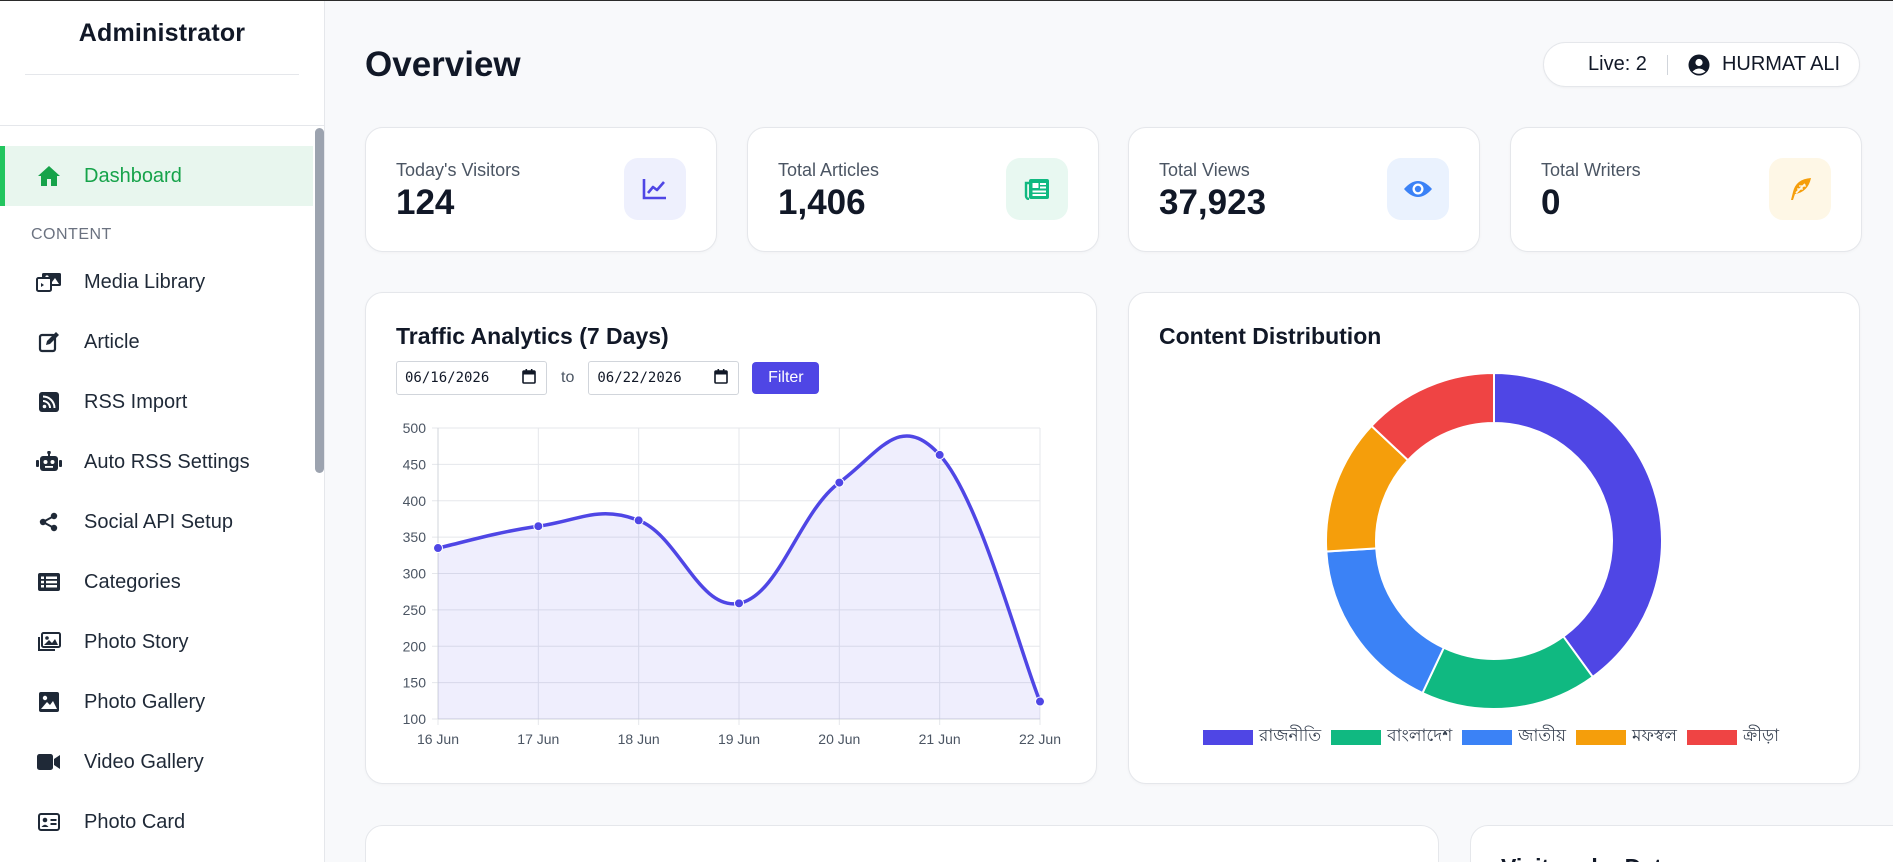 This screenshot has height=862, width=1893. What do you see at coordinates (1667, 64) in the screenshot?
I see `divider` at bounding box center [1667, 64].